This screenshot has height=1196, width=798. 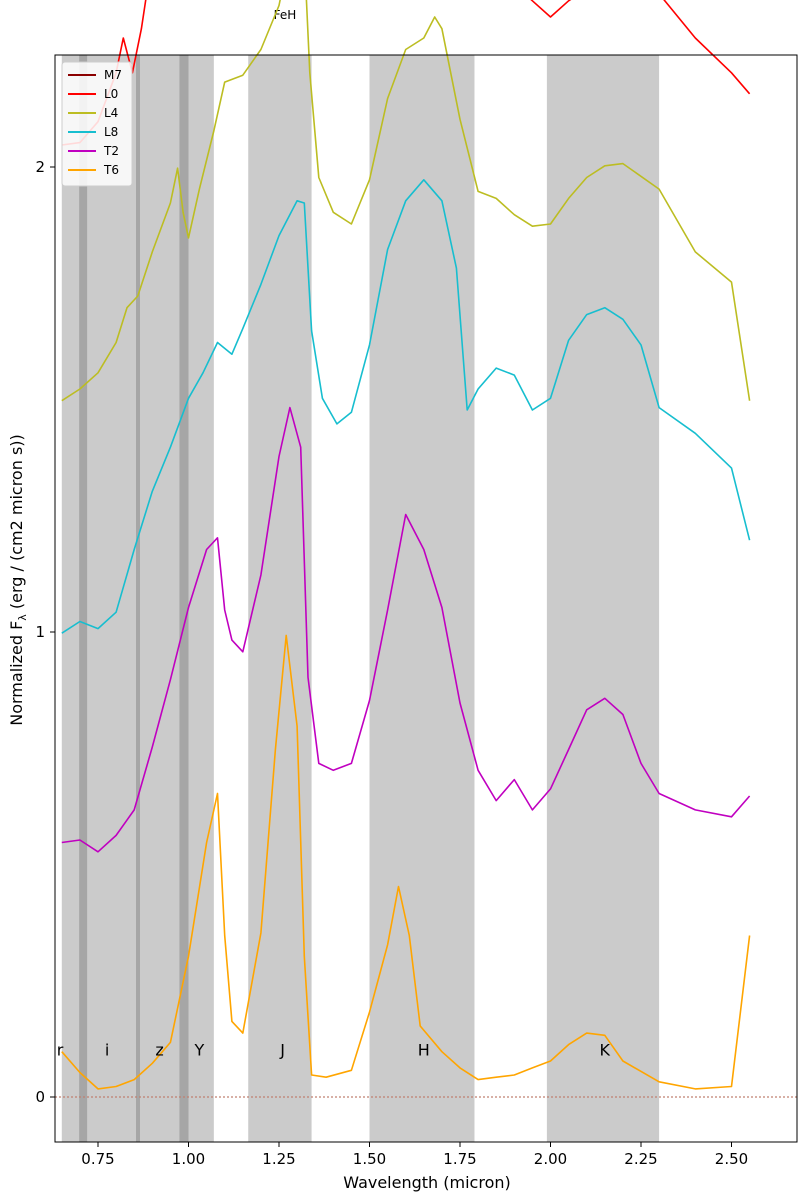 I want to click on band-label-z: z, so click(x=159, y=1050).